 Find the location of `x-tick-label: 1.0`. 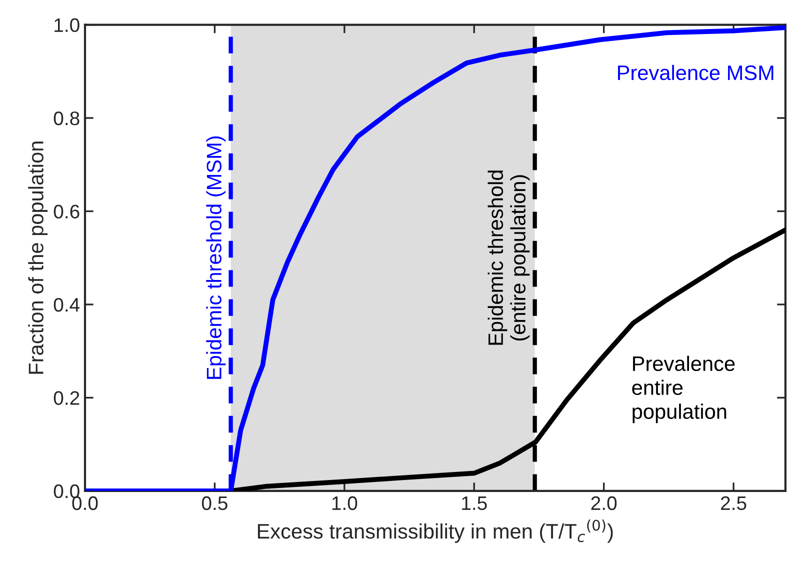

x-tick-label: 1.0 is located at coordinates (345, 503).